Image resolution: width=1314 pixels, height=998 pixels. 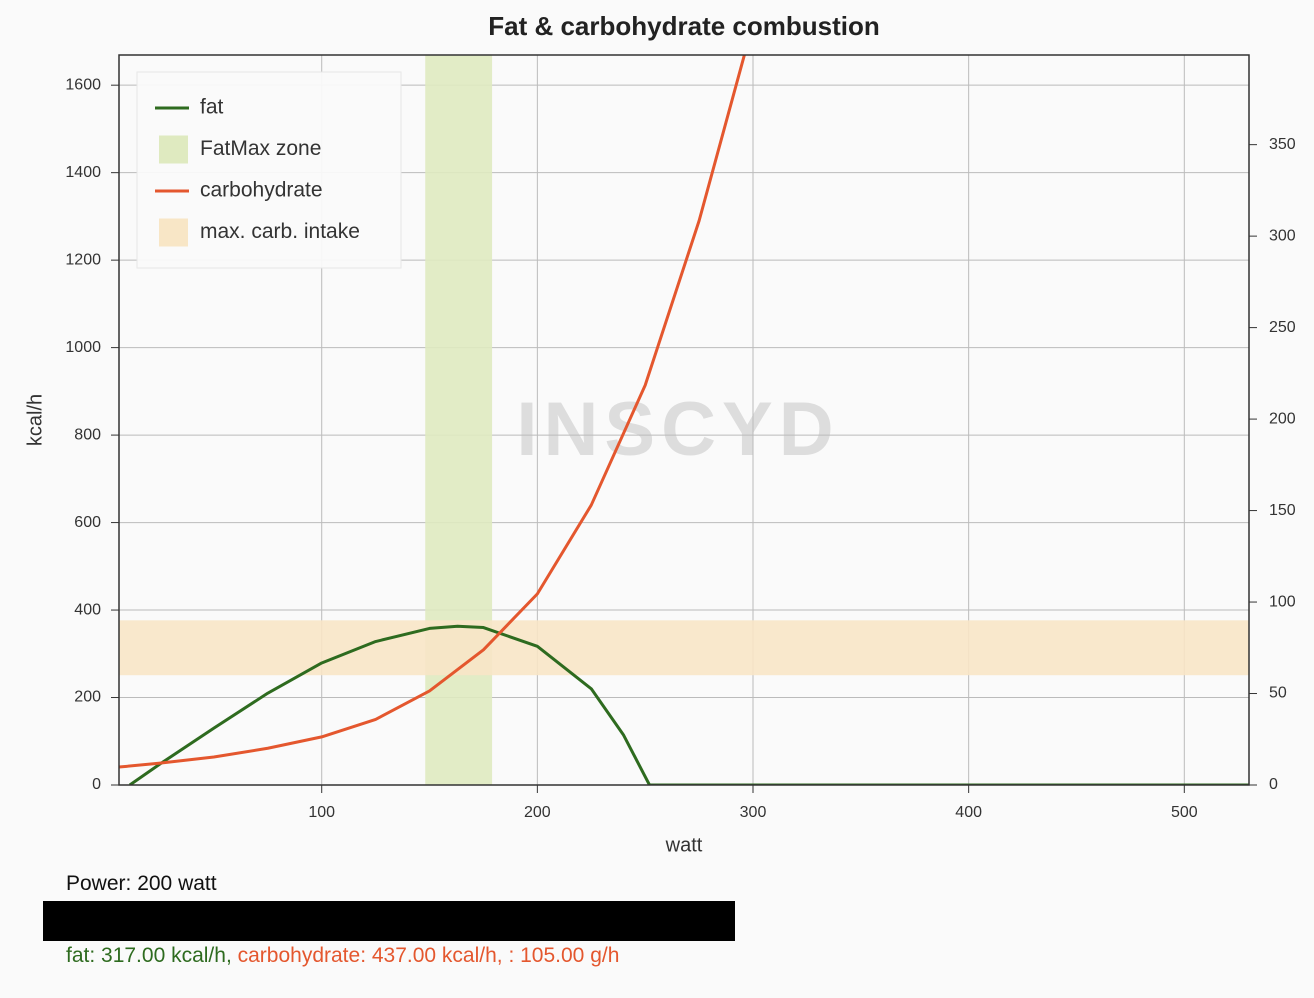 I want to click on x-axis-label: watt, so click(x=684, y=845).